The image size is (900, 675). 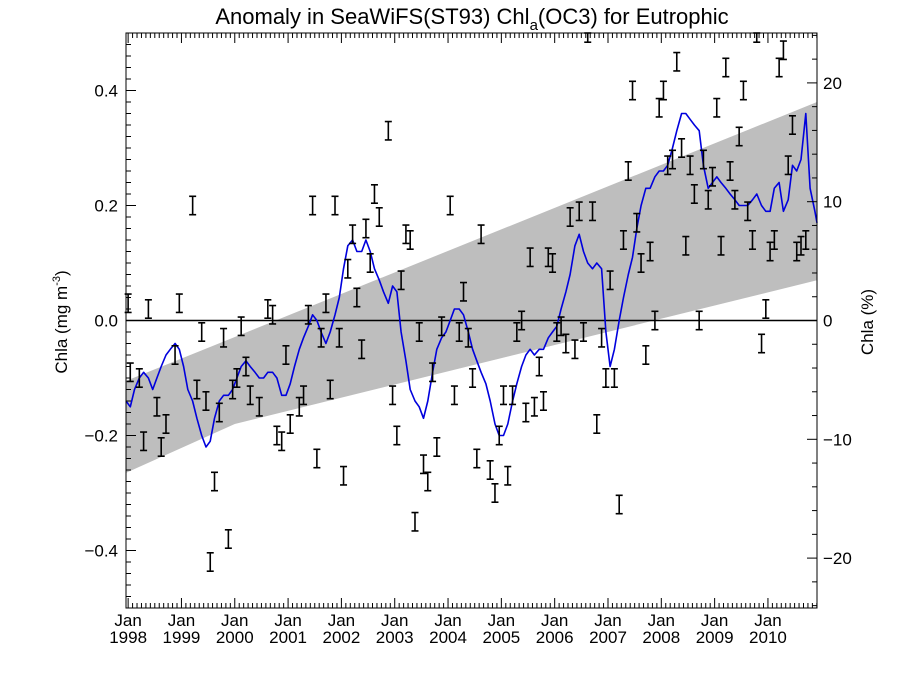 What do you see at coordinates (534, 25) in the screenshot?
I see `chart-title-subscript: a` at bounding box center [534, 25].